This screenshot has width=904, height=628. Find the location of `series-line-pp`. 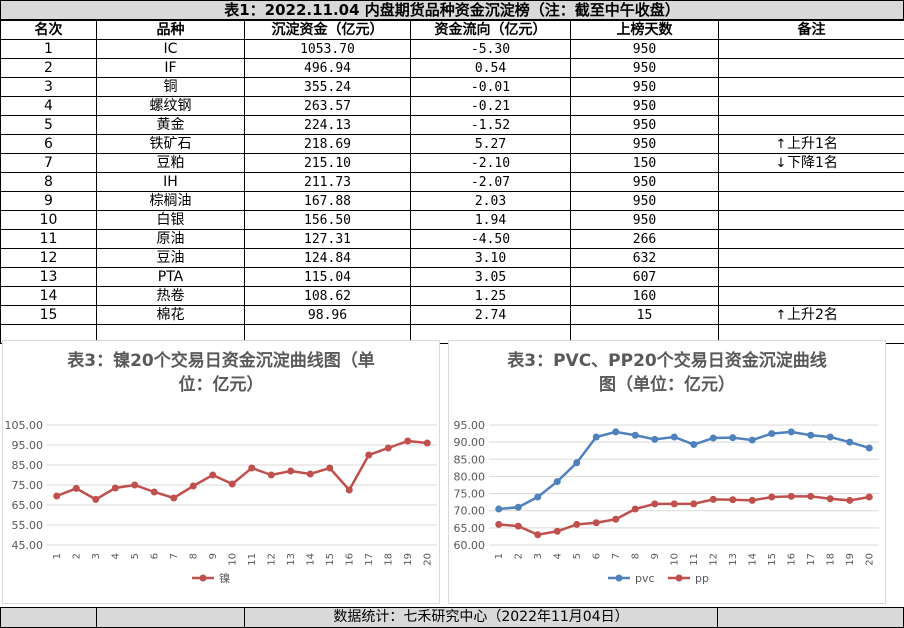

series-line-pp is located at coordinates (684, 516).